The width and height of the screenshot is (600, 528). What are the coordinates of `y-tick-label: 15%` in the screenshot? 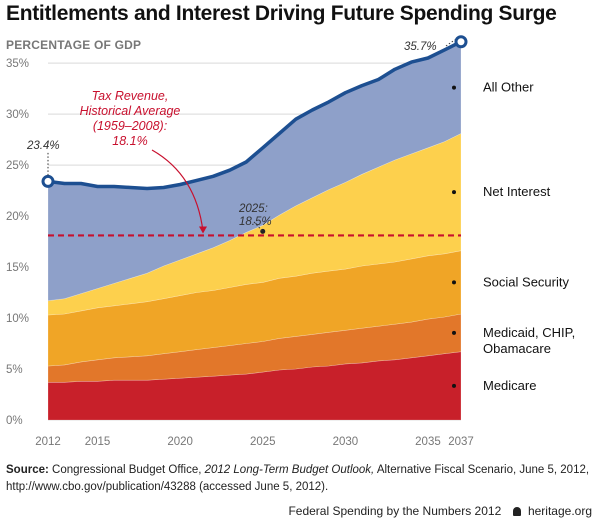 It's located at (17, 268).